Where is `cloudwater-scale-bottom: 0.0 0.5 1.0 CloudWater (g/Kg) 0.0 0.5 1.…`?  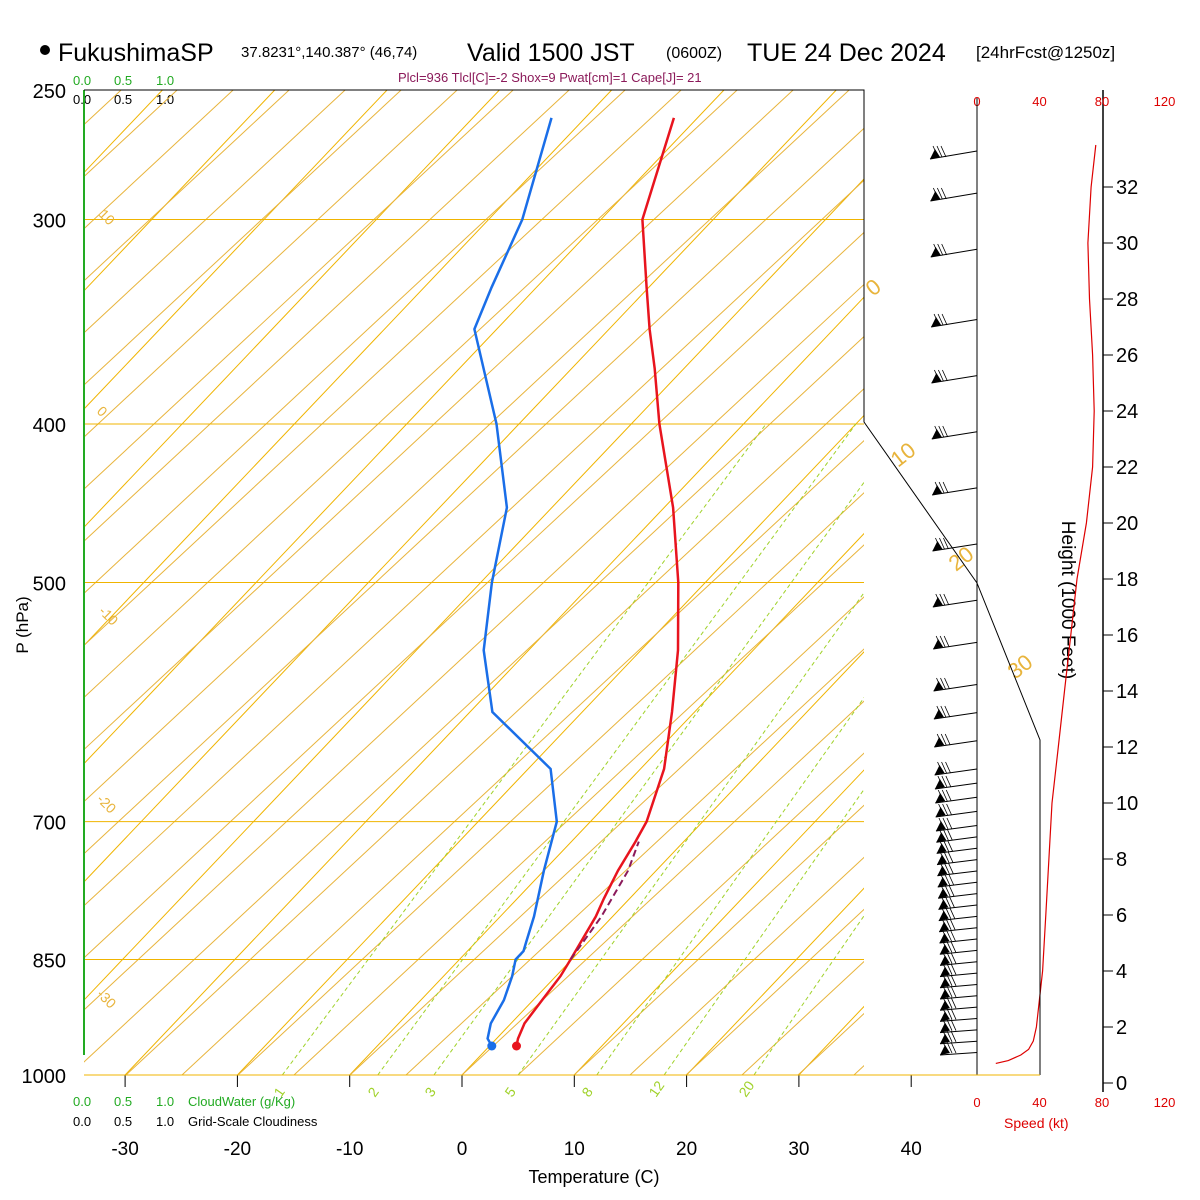
cloudwater-scale-bottom: 0.0 0.5 1.0 CloudWater (g/Kg) 0.0 0.5 1.… is located at coordinates (195, 1111).